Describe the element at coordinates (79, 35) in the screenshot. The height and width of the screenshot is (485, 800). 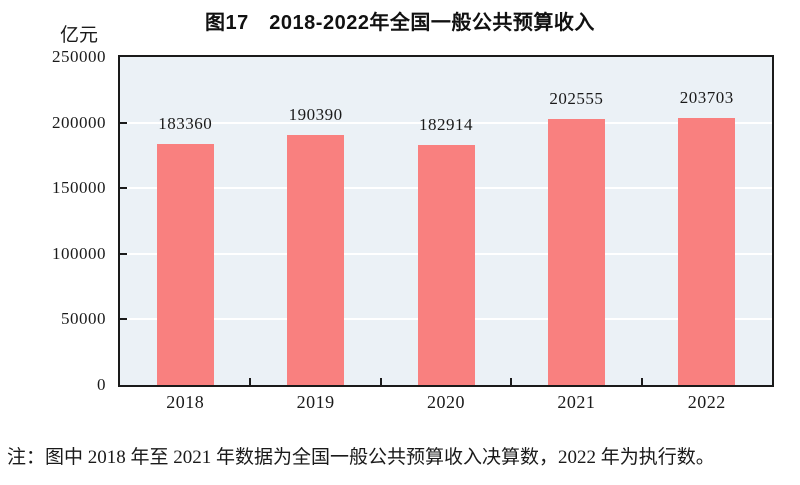
I see `y-axis-unit-label: 亿元` at that location.